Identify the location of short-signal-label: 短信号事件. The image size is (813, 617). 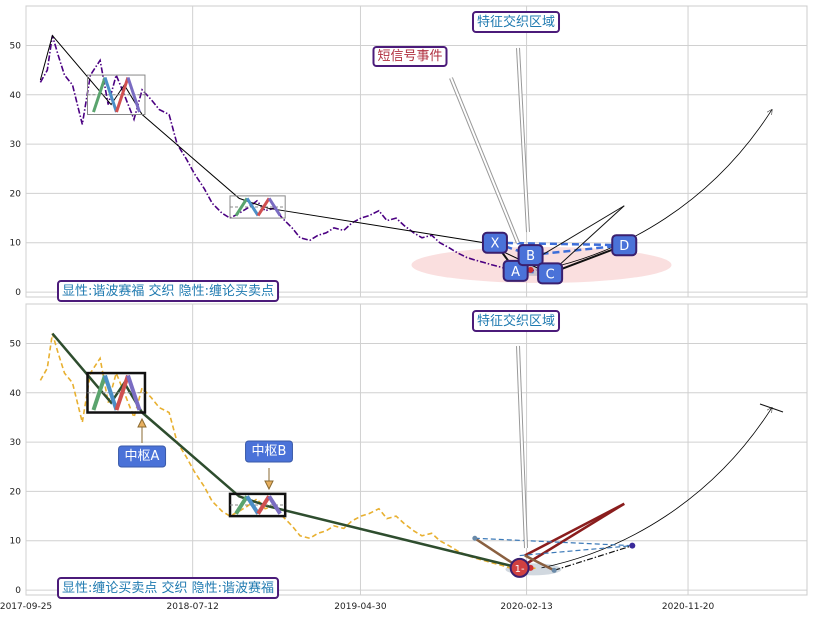
(409, 56).